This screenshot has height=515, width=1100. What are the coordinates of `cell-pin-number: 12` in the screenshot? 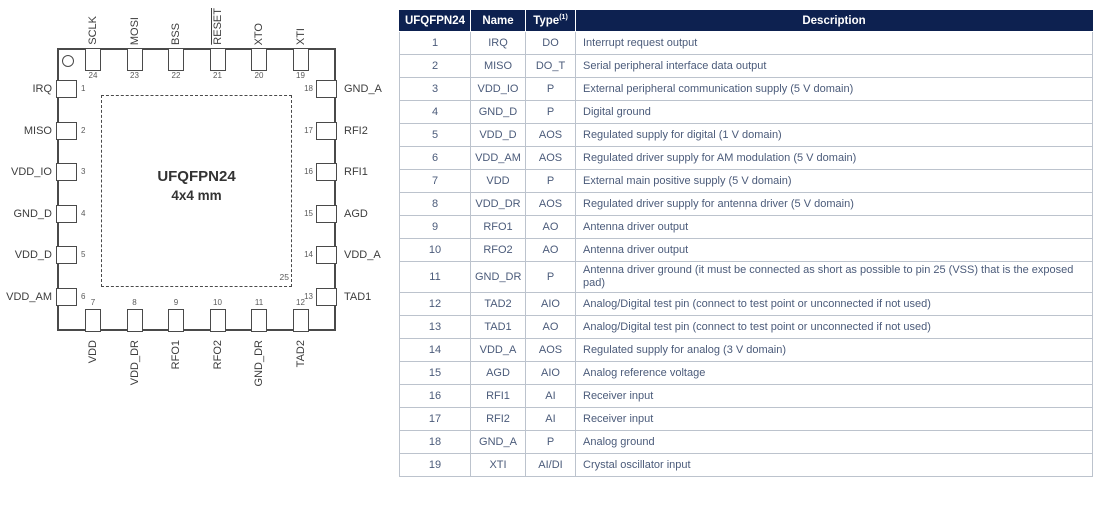 It's located at (435, 304).